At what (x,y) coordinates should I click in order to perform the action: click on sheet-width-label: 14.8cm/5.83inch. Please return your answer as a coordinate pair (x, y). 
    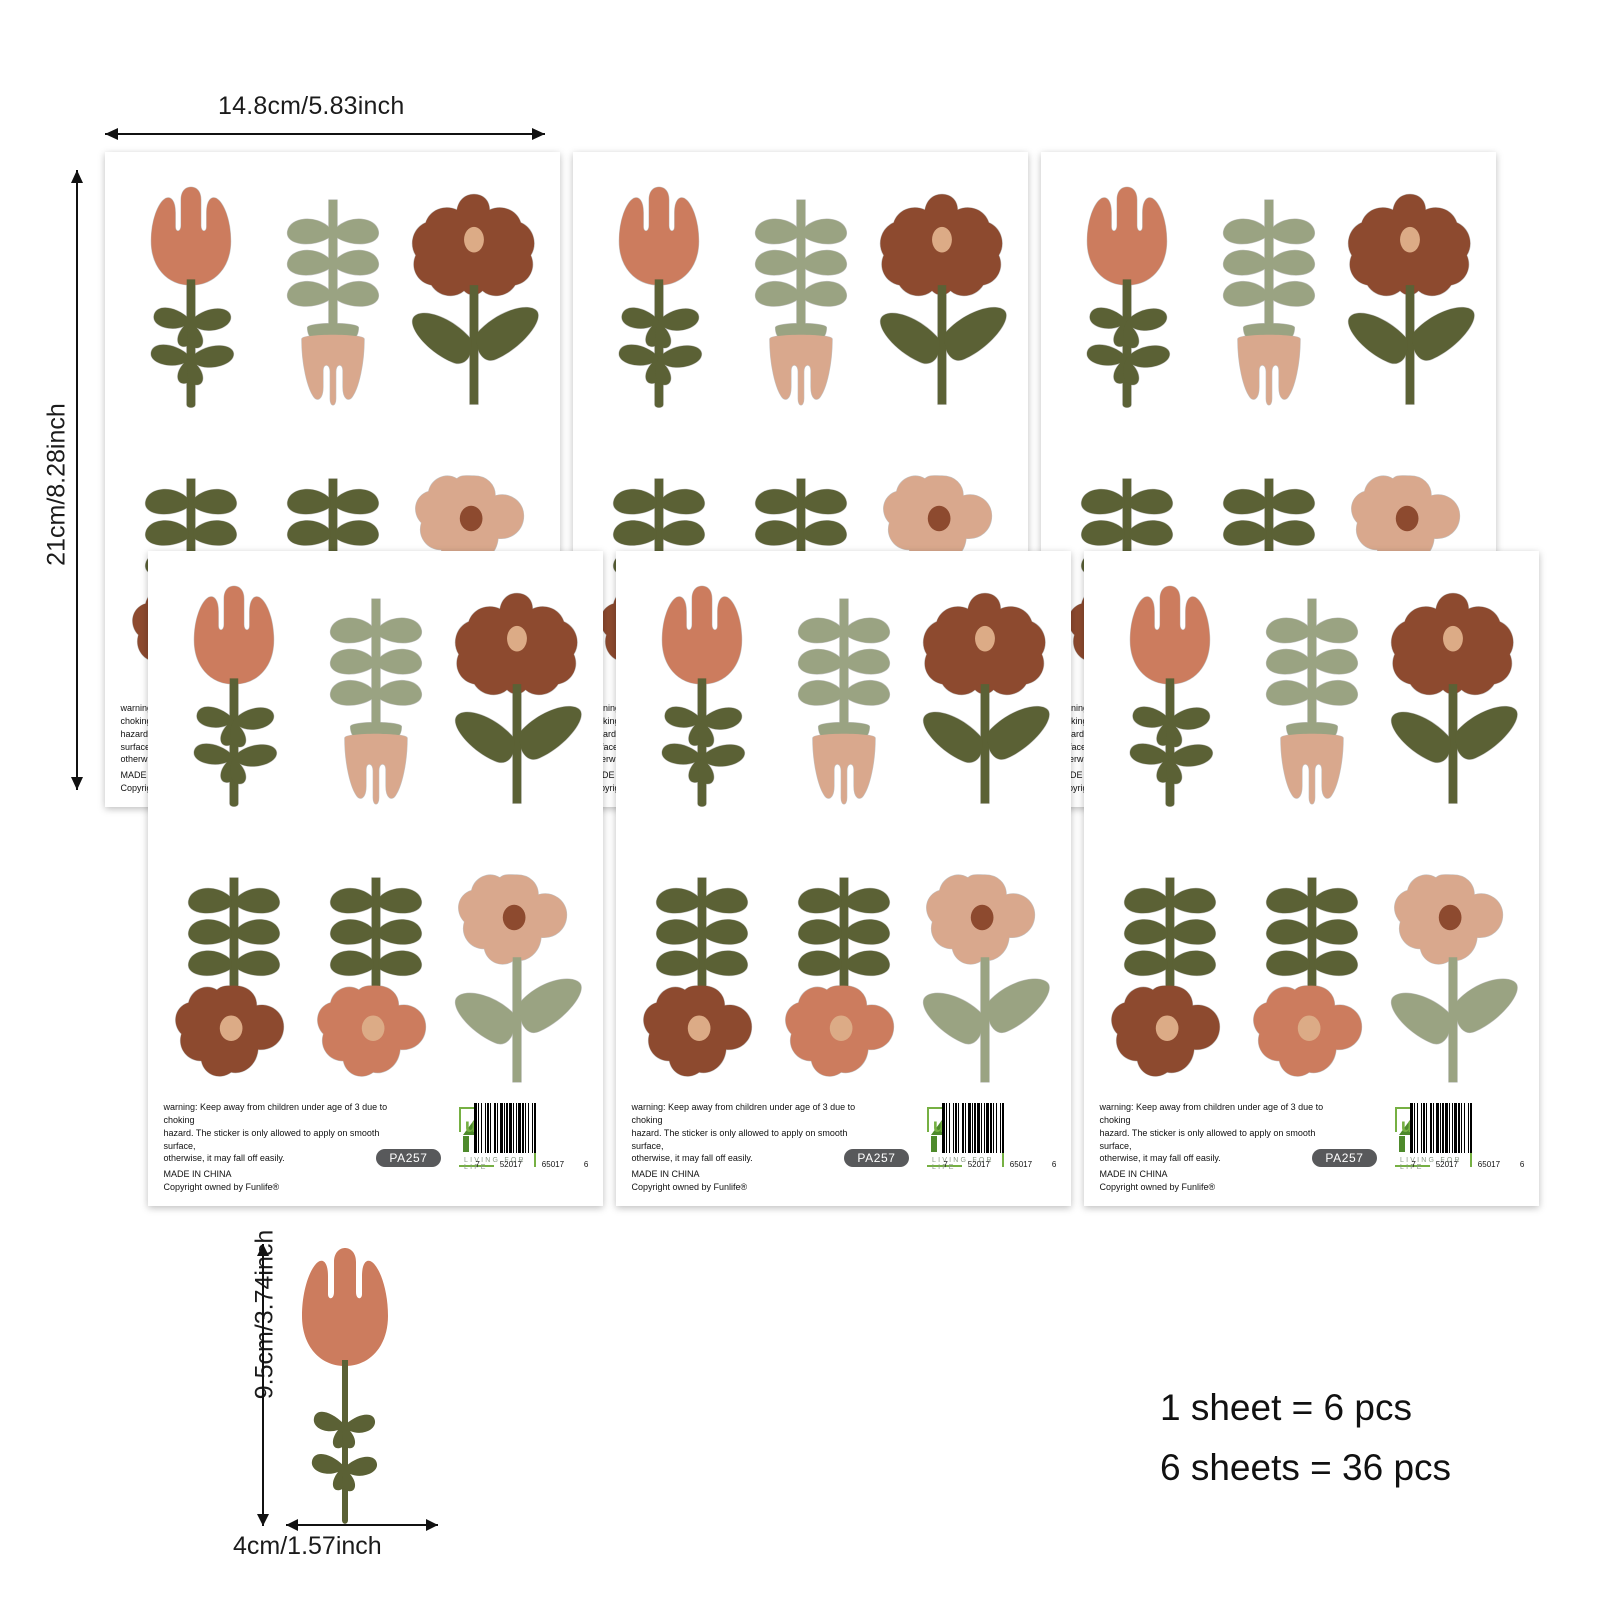
    Looking at the image, I should click on (311, 106).